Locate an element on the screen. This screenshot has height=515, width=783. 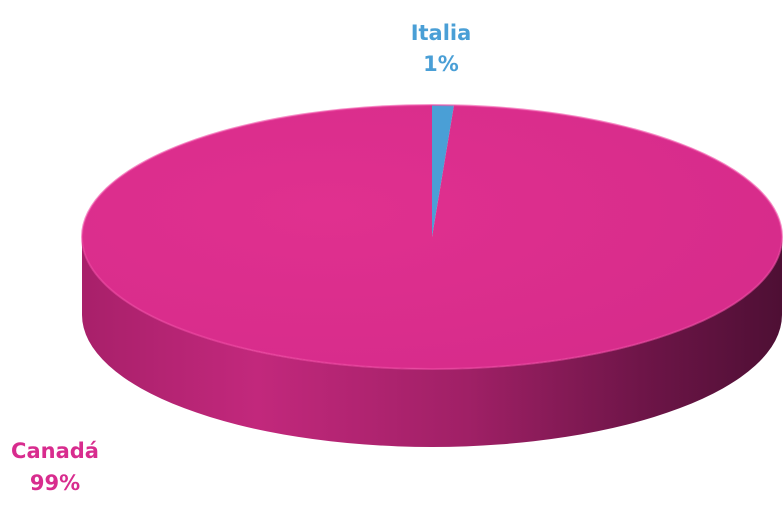
label-canada-name: Canadá is located at coordinates (55, 451).